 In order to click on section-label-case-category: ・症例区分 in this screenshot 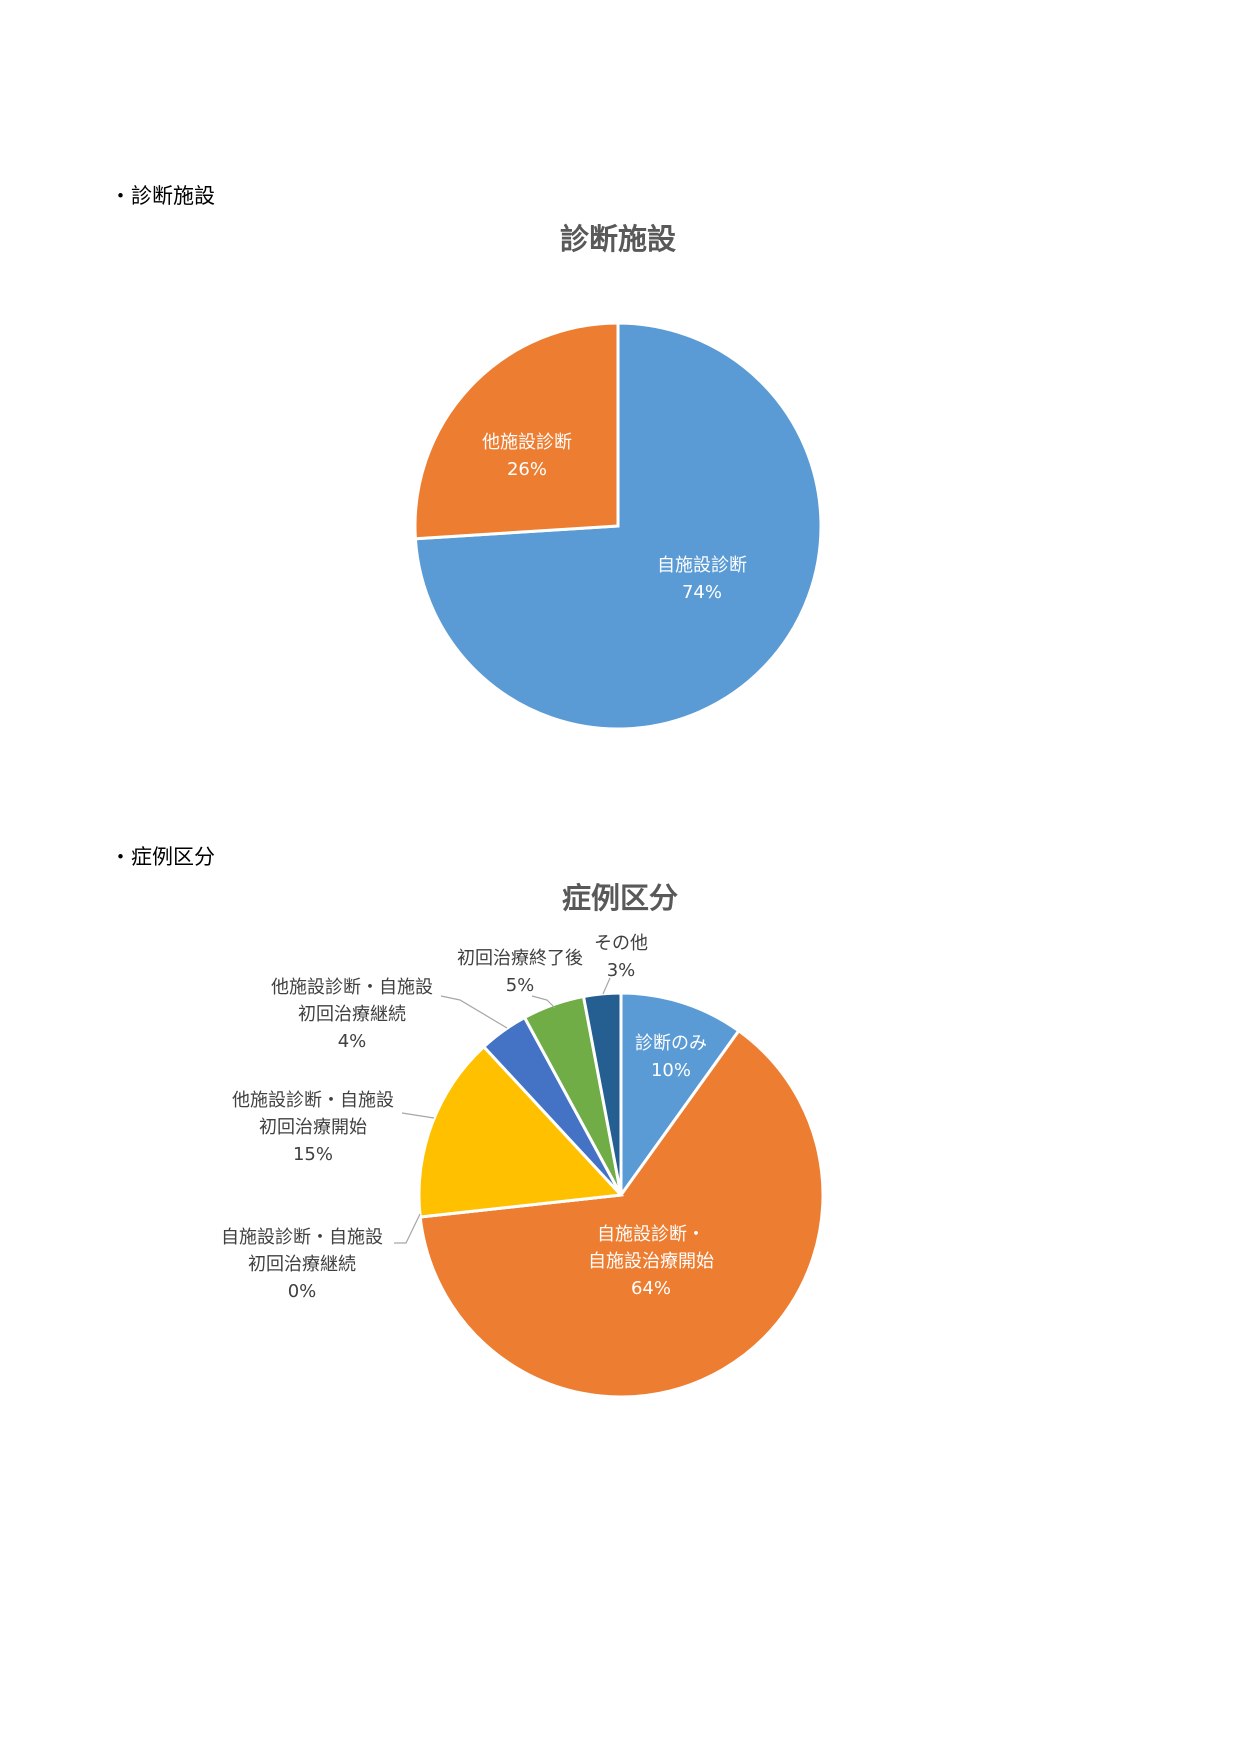, I will do `click(162, 857)`.